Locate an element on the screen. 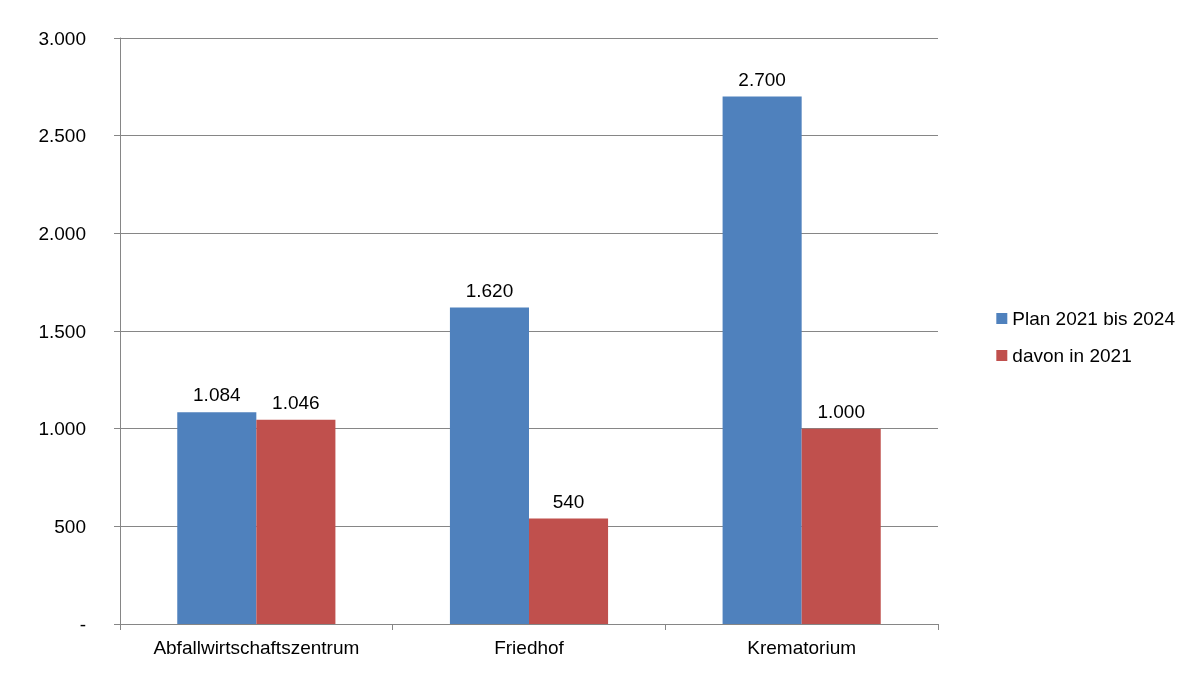 The height and width of the screenshot is (674, 1200). x-tick-label: Krematorium is located at coordinates (802, 647).